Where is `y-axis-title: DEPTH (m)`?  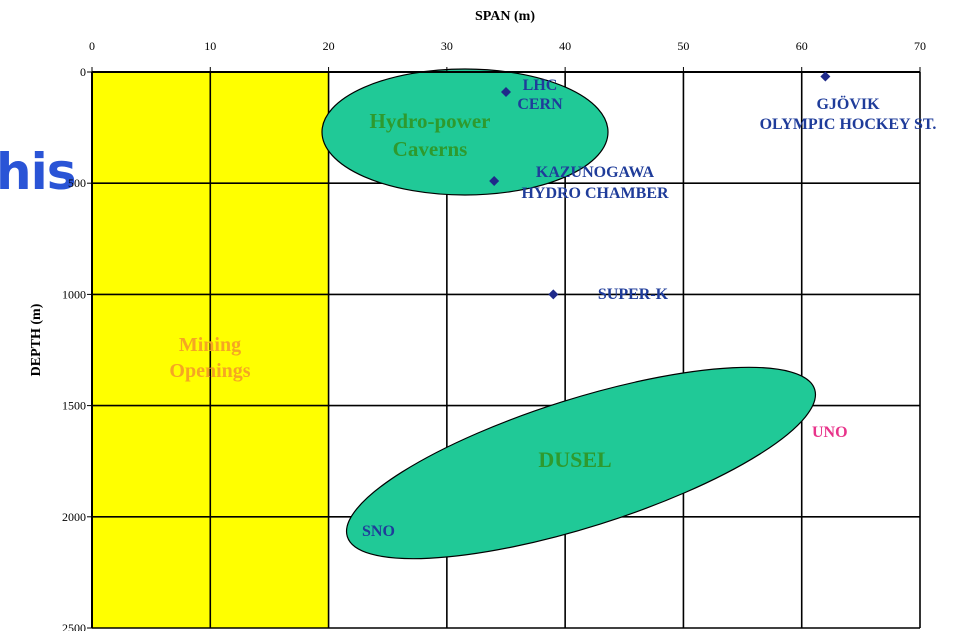
y-axis-title: DEPTH (m) is located at coordinates (36, 339).